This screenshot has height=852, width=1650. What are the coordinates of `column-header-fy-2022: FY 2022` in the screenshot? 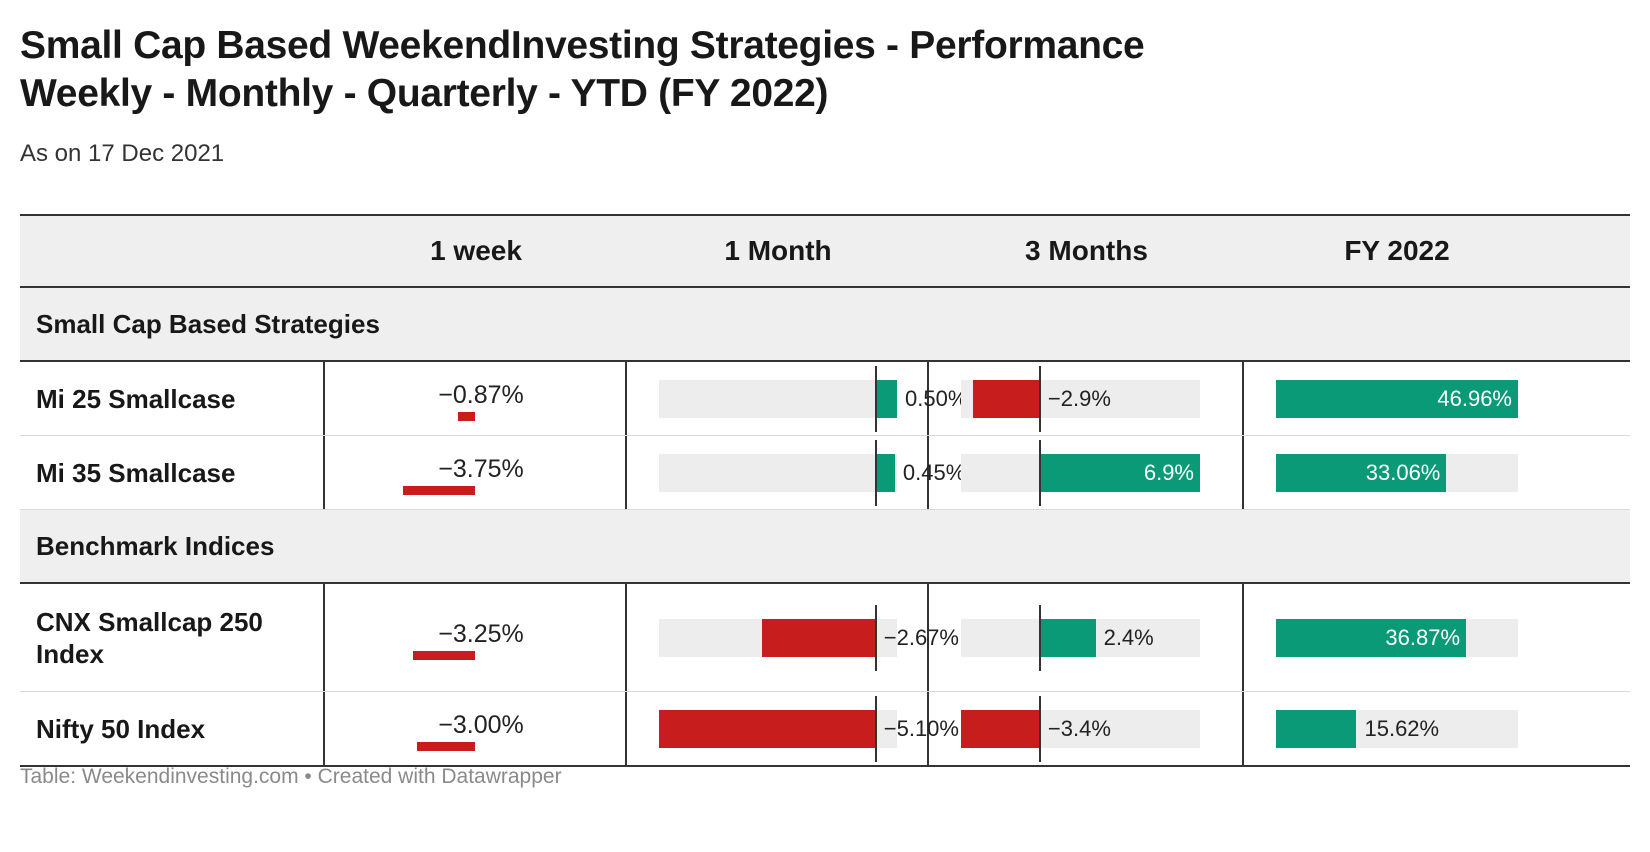 It's located at (1397, 250).